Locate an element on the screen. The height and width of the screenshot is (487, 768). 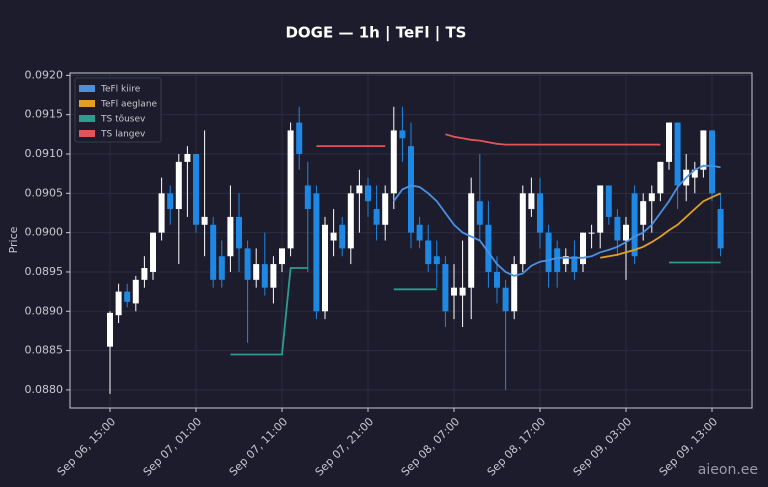
y-tick-label: 0.0885 is located at coordinates (44, 350).